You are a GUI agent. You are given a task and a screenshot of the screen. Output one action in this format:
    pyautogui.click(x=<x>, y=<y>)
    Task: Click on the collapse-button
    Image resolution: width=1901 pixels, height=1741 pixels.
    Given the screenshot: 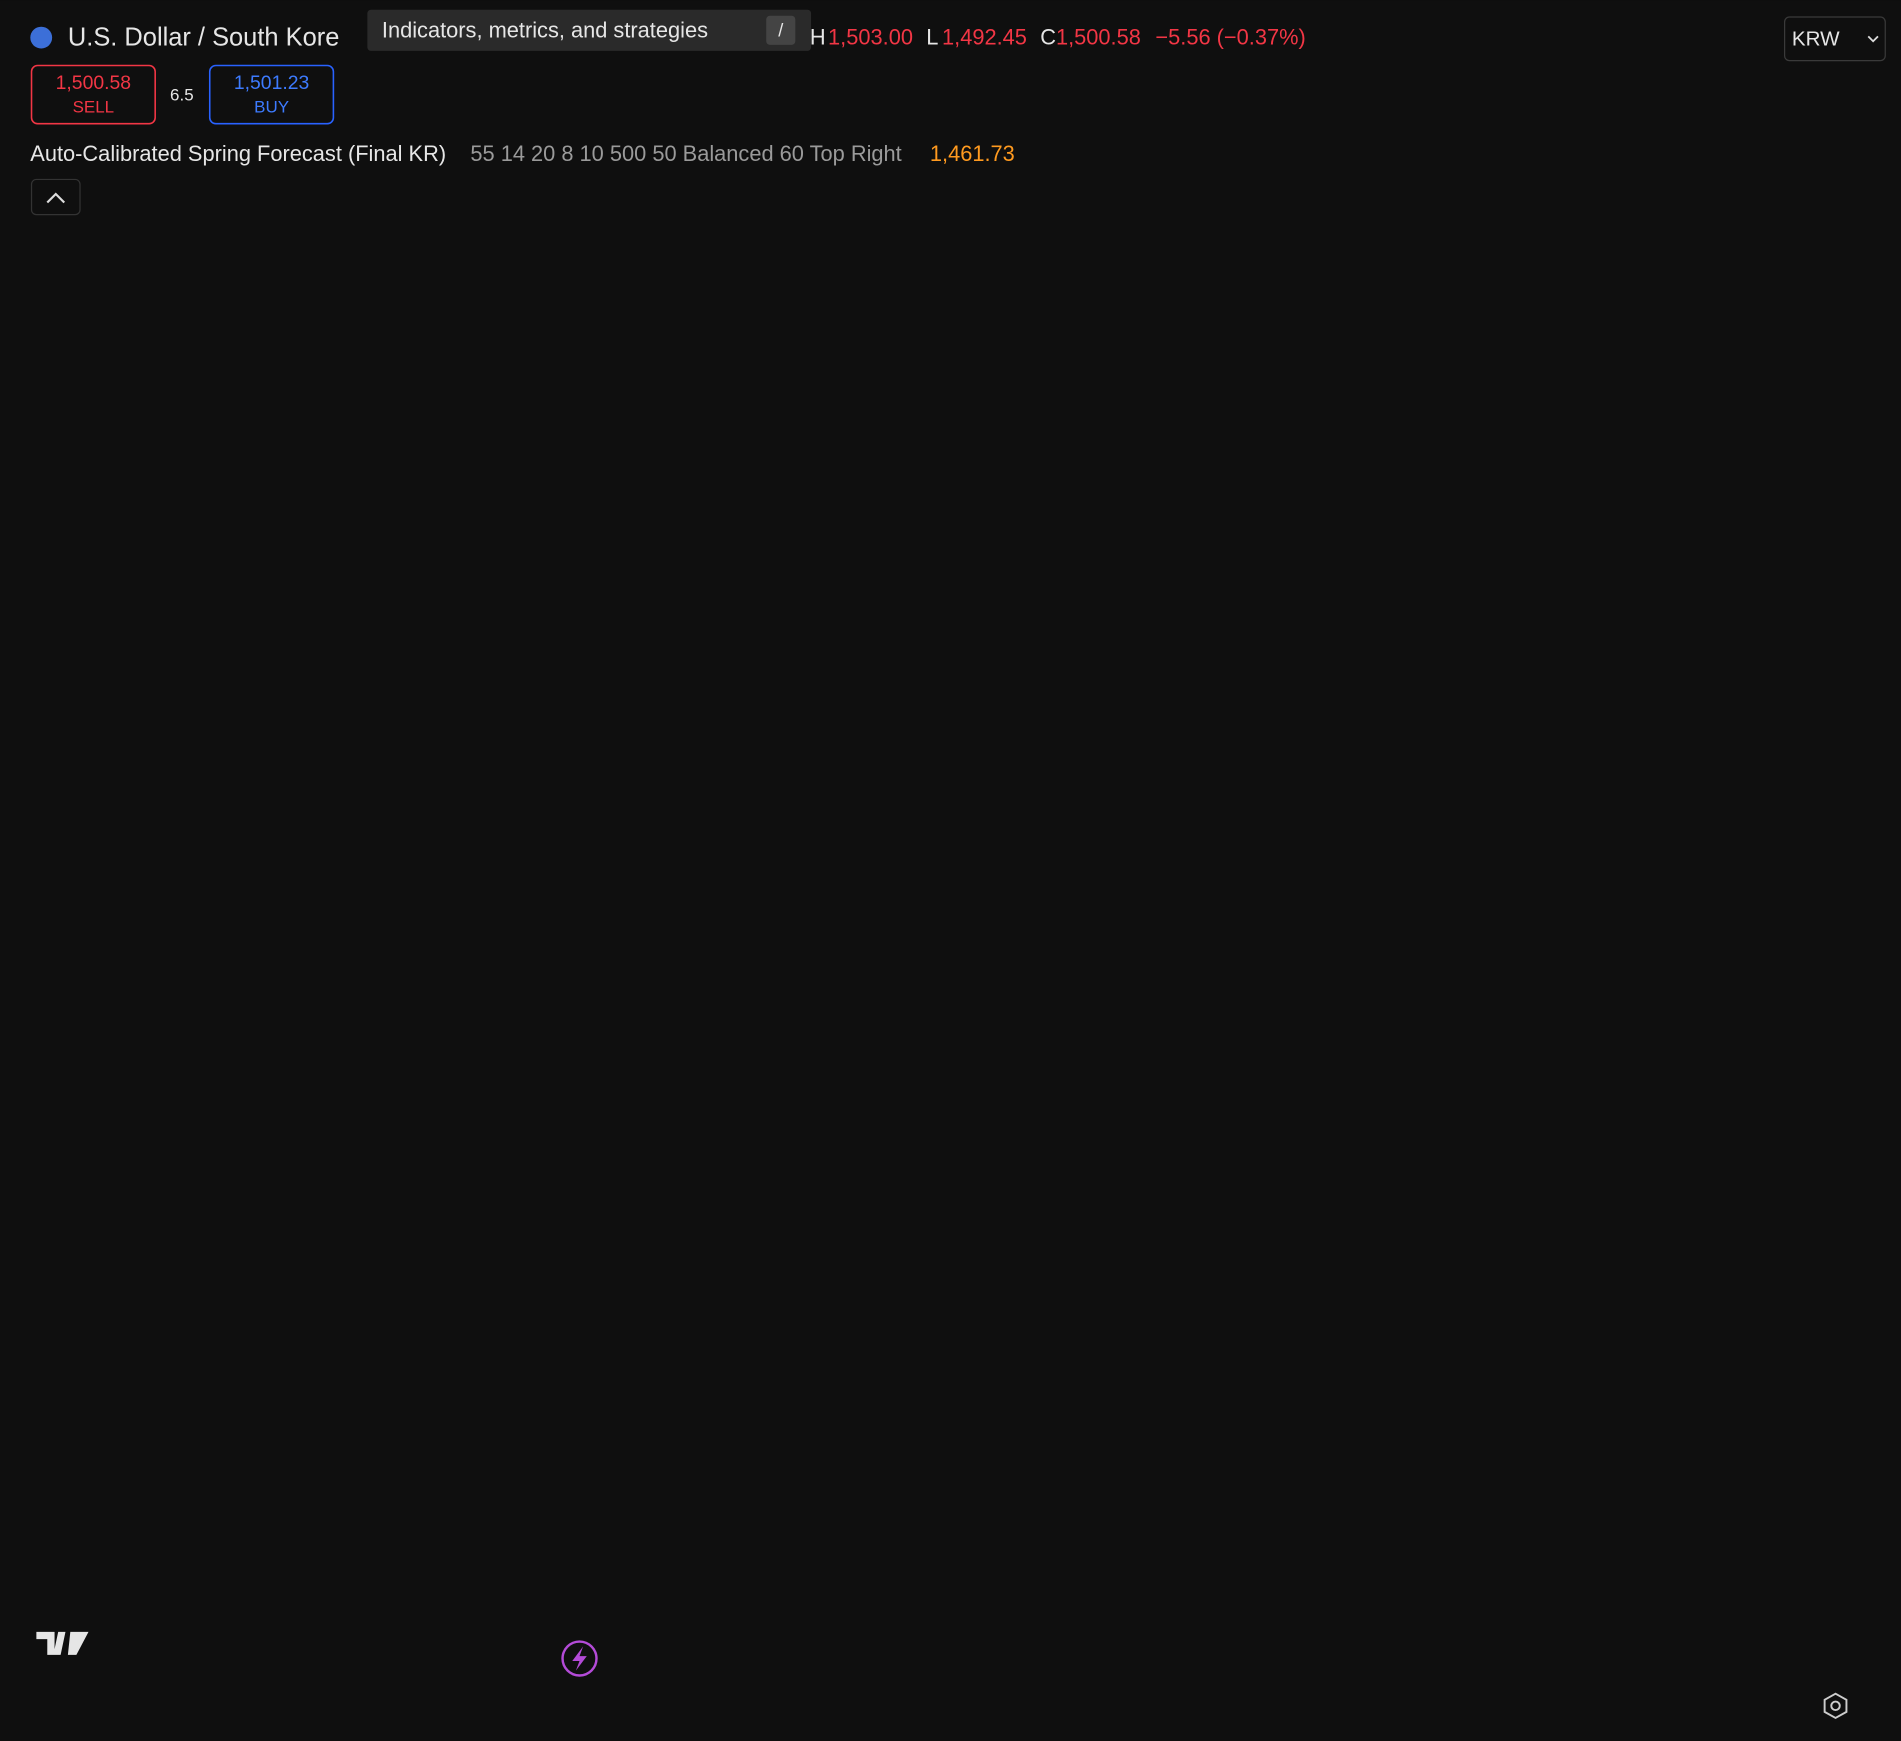 What is the action you would take?
    pyautogui.click(x=55, y=197)
    